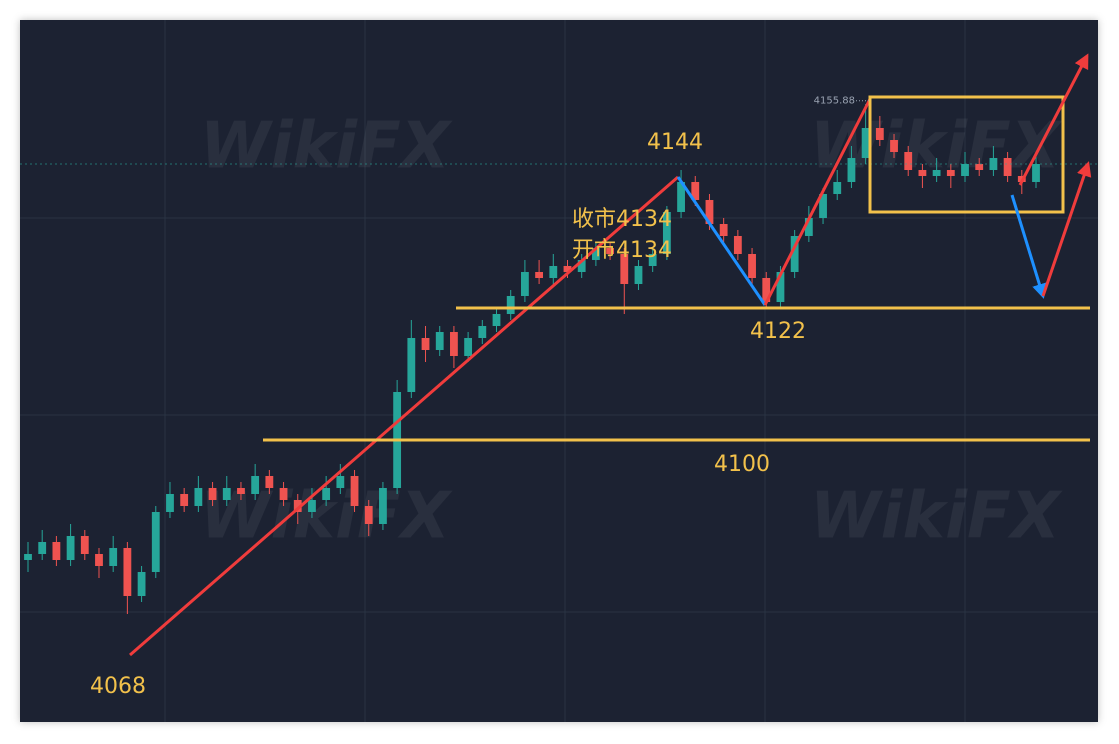  I want to click on level-label: 4100, so click(742, 464).